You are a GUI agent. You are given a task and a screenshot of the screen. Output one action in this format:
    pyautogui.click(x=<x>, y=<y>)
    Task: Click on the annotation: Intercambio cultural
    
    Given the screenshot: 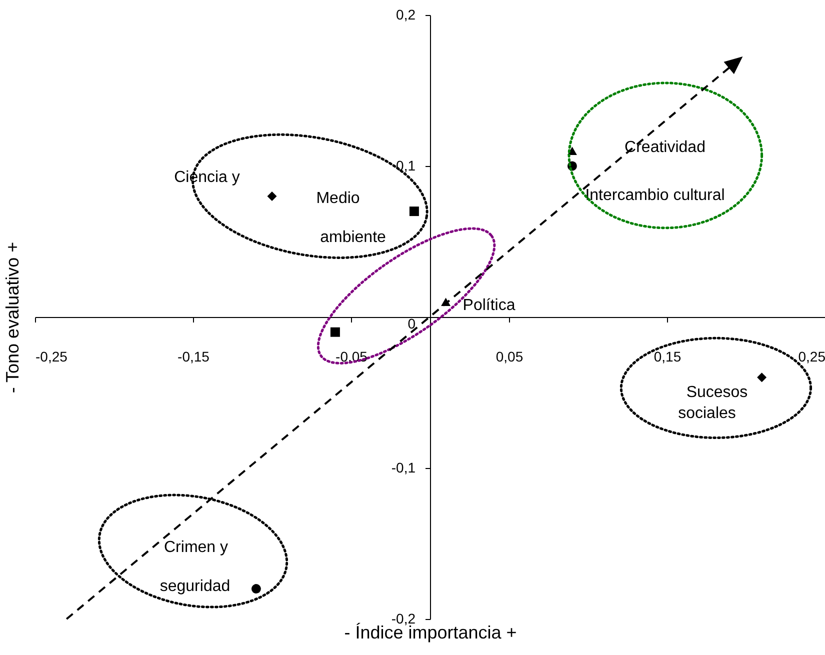 What is the action you would take?
    pyautogui.click(x=655, y=195)
    